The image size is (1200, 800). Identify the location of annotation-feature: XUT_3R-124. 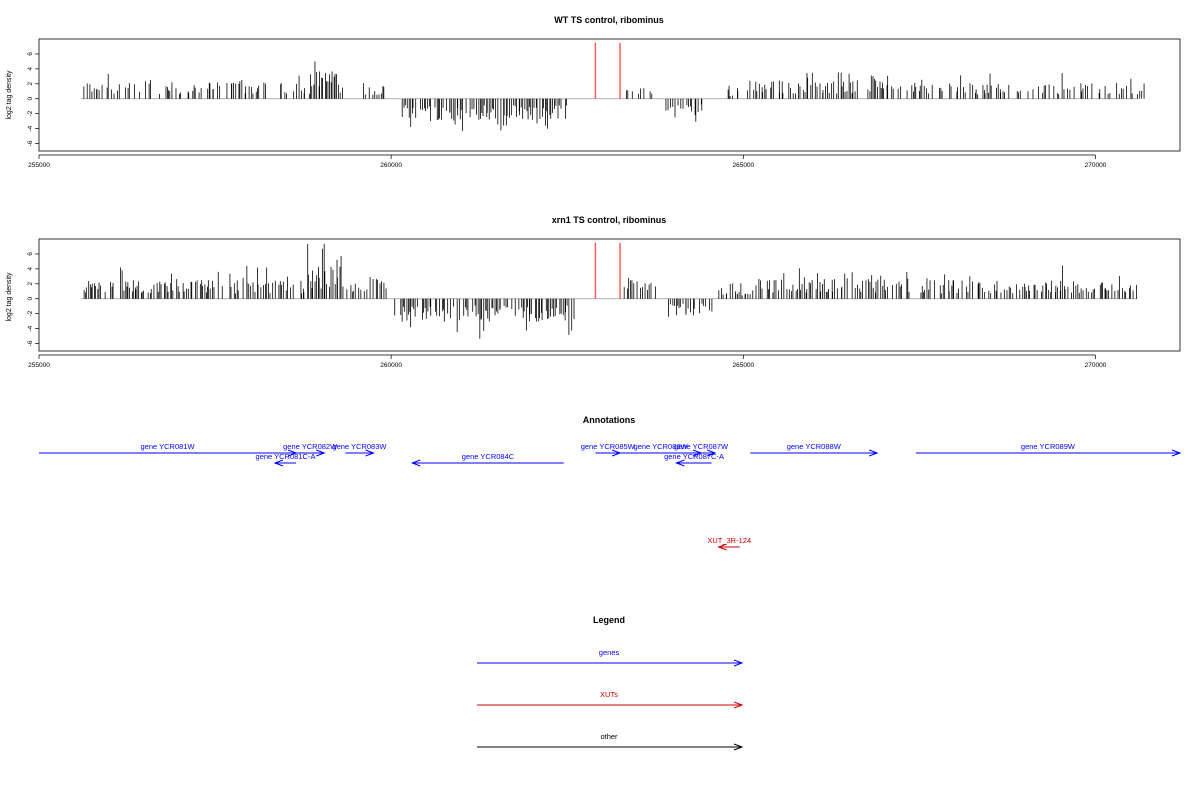
(729, 543).